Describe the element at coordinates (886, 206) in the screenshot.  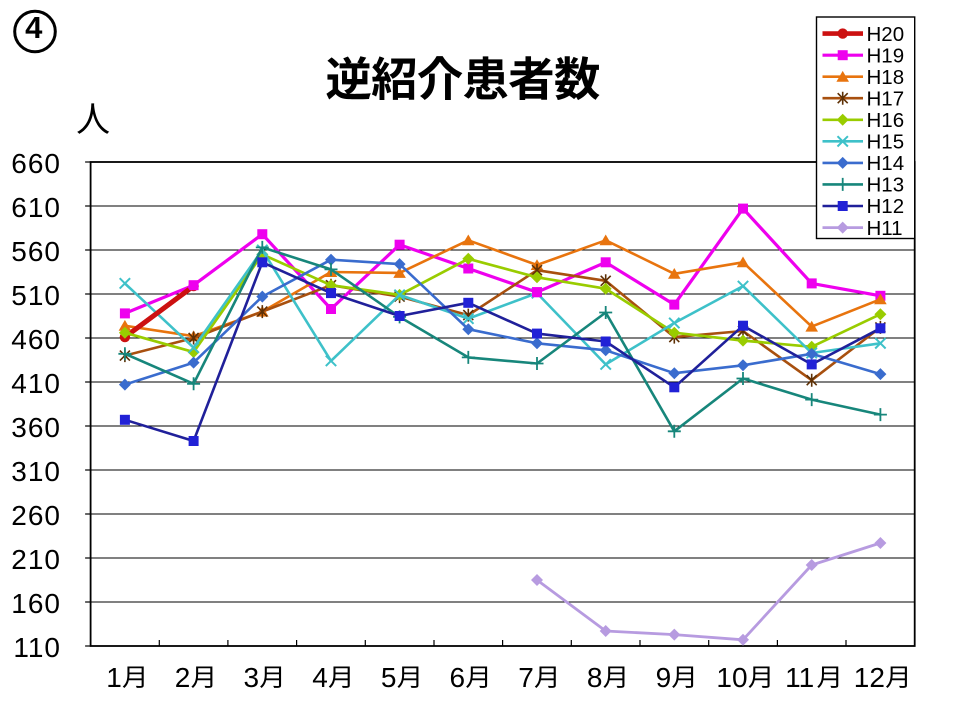
I see `svg-text: H12` at that location.